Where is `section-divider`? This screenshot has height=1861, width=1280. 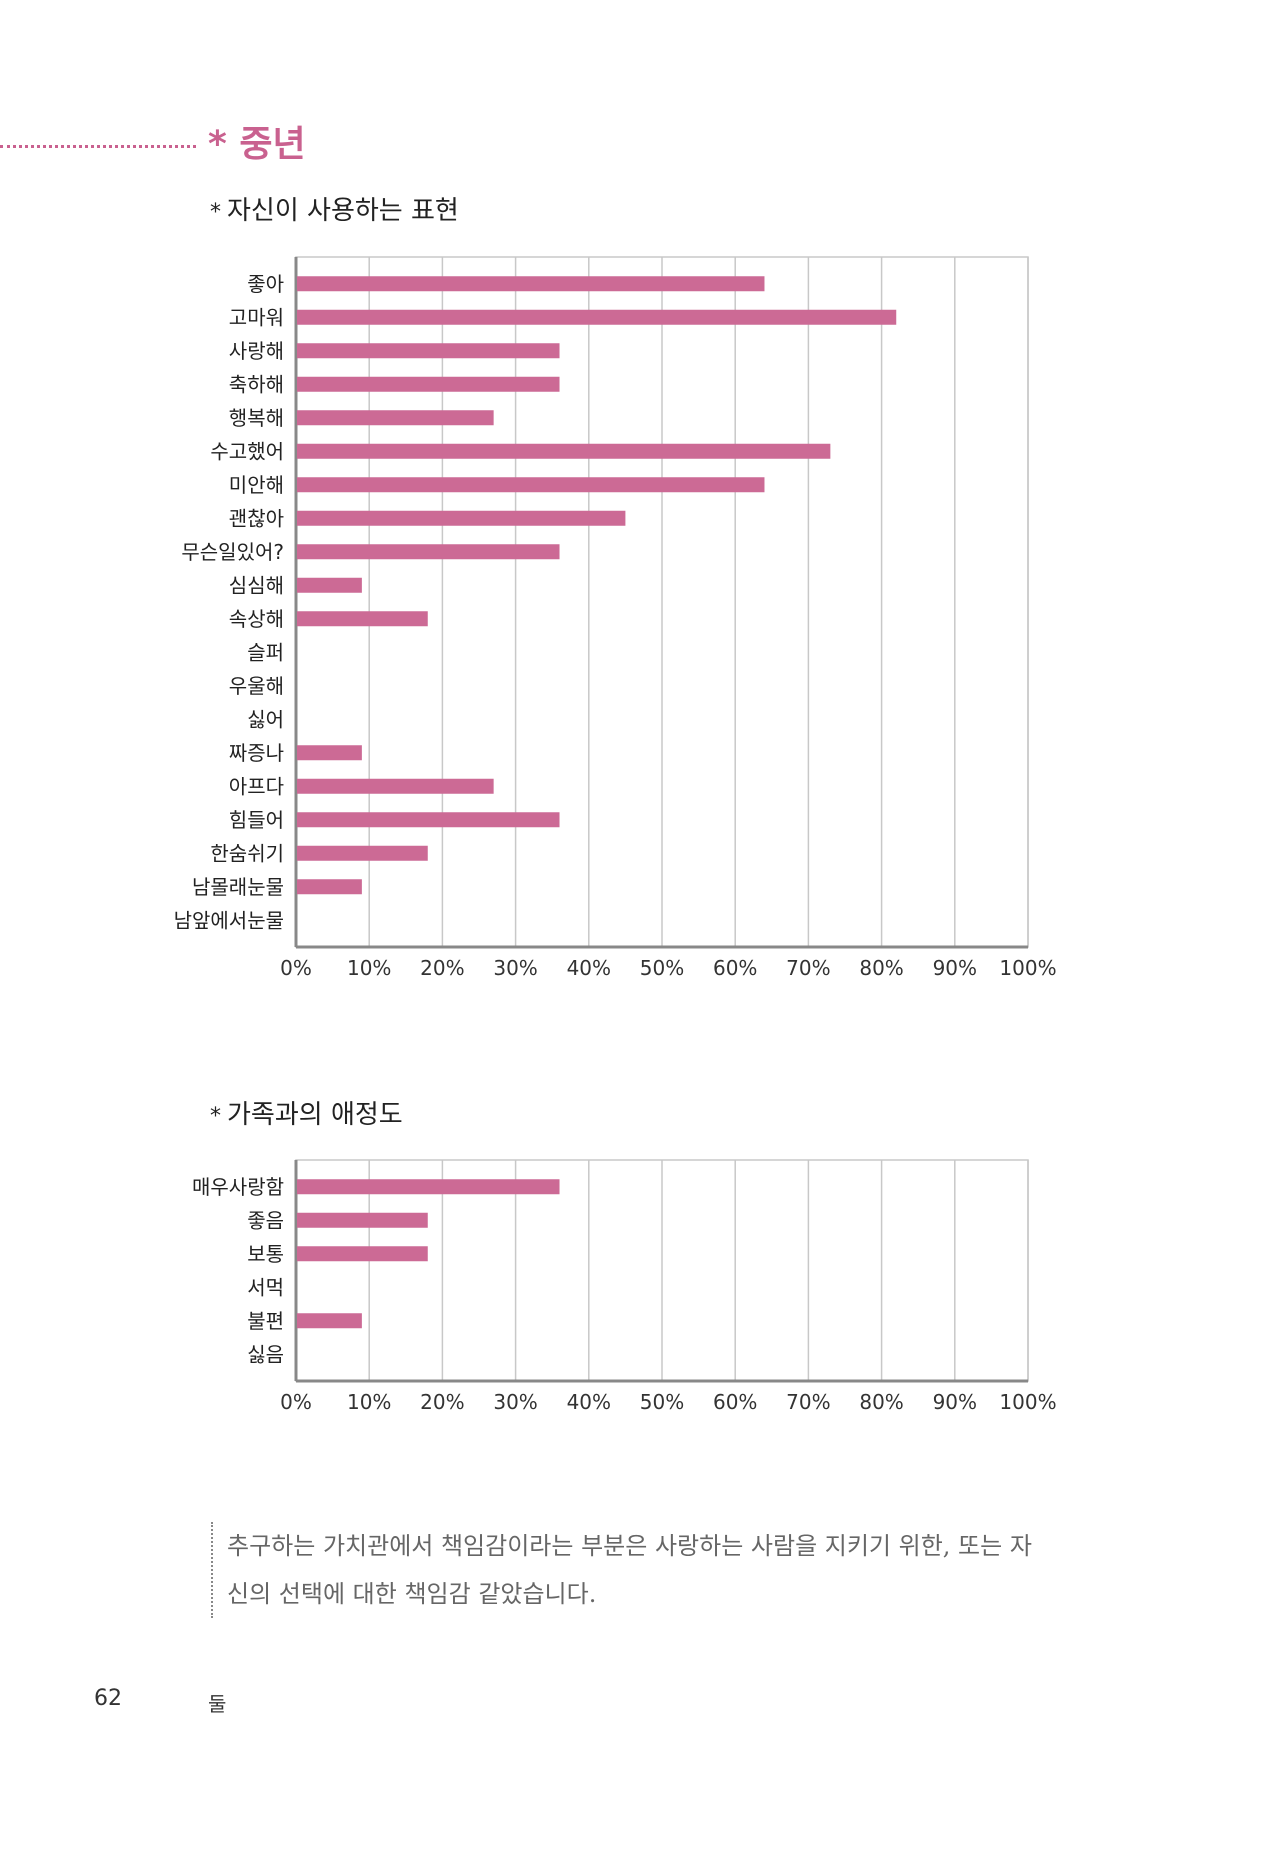
section-divider is located at coordinates (98, 146).